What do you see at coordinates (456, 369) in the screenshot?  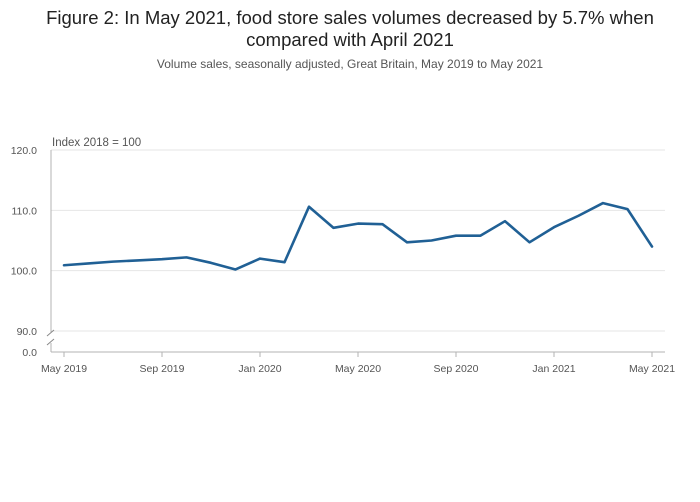 I see `x-tick-label: Sep 2020` at bounding box center [456, 369].